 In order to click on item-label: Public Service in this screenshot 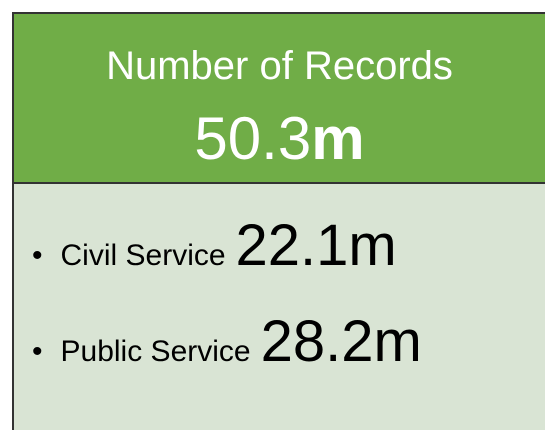, I will do `click(155, 351)`.